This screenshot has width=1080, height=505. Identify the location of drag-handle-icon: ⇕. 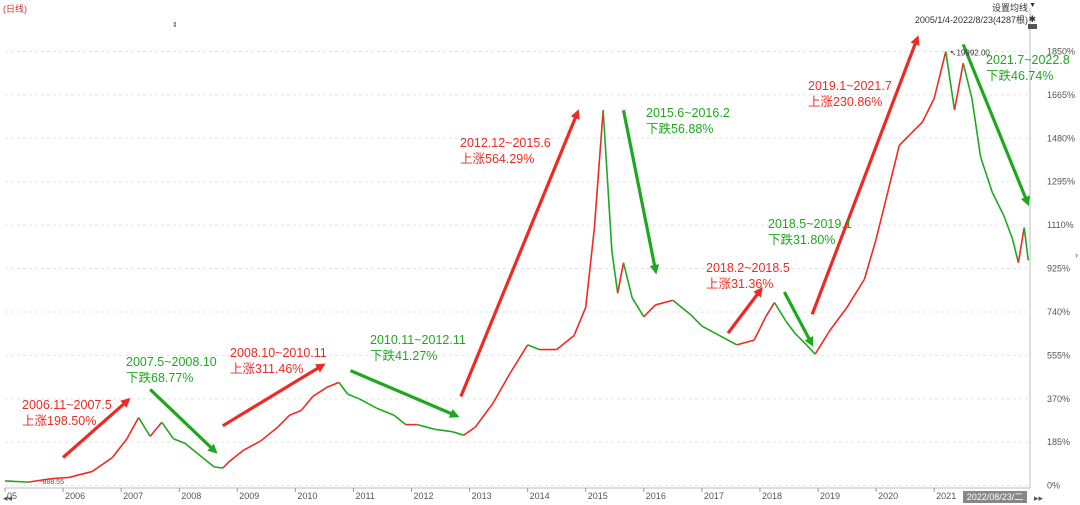
(175, 25).